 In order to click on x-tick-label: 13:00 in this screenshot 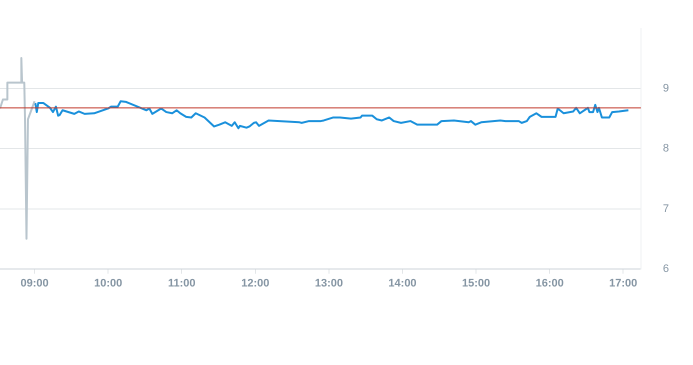, I will do `click(328, 283)`.